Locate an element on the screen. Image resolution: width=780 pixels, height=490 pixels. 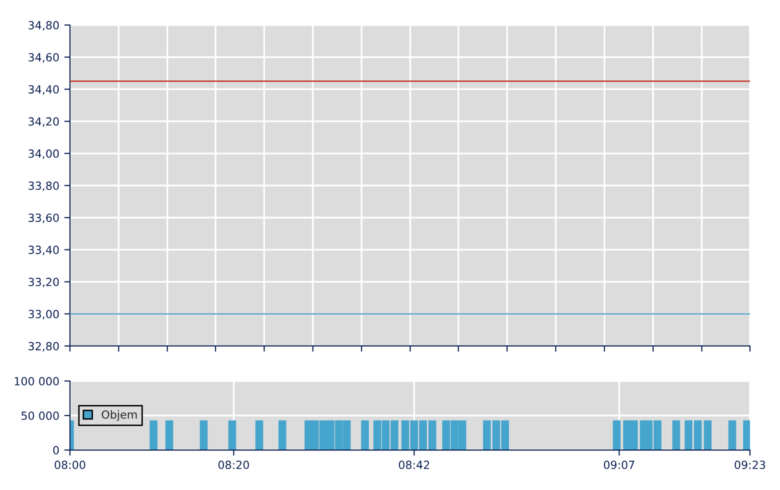
x-tick-label: 08:00 is located at coordinates (70, 465).